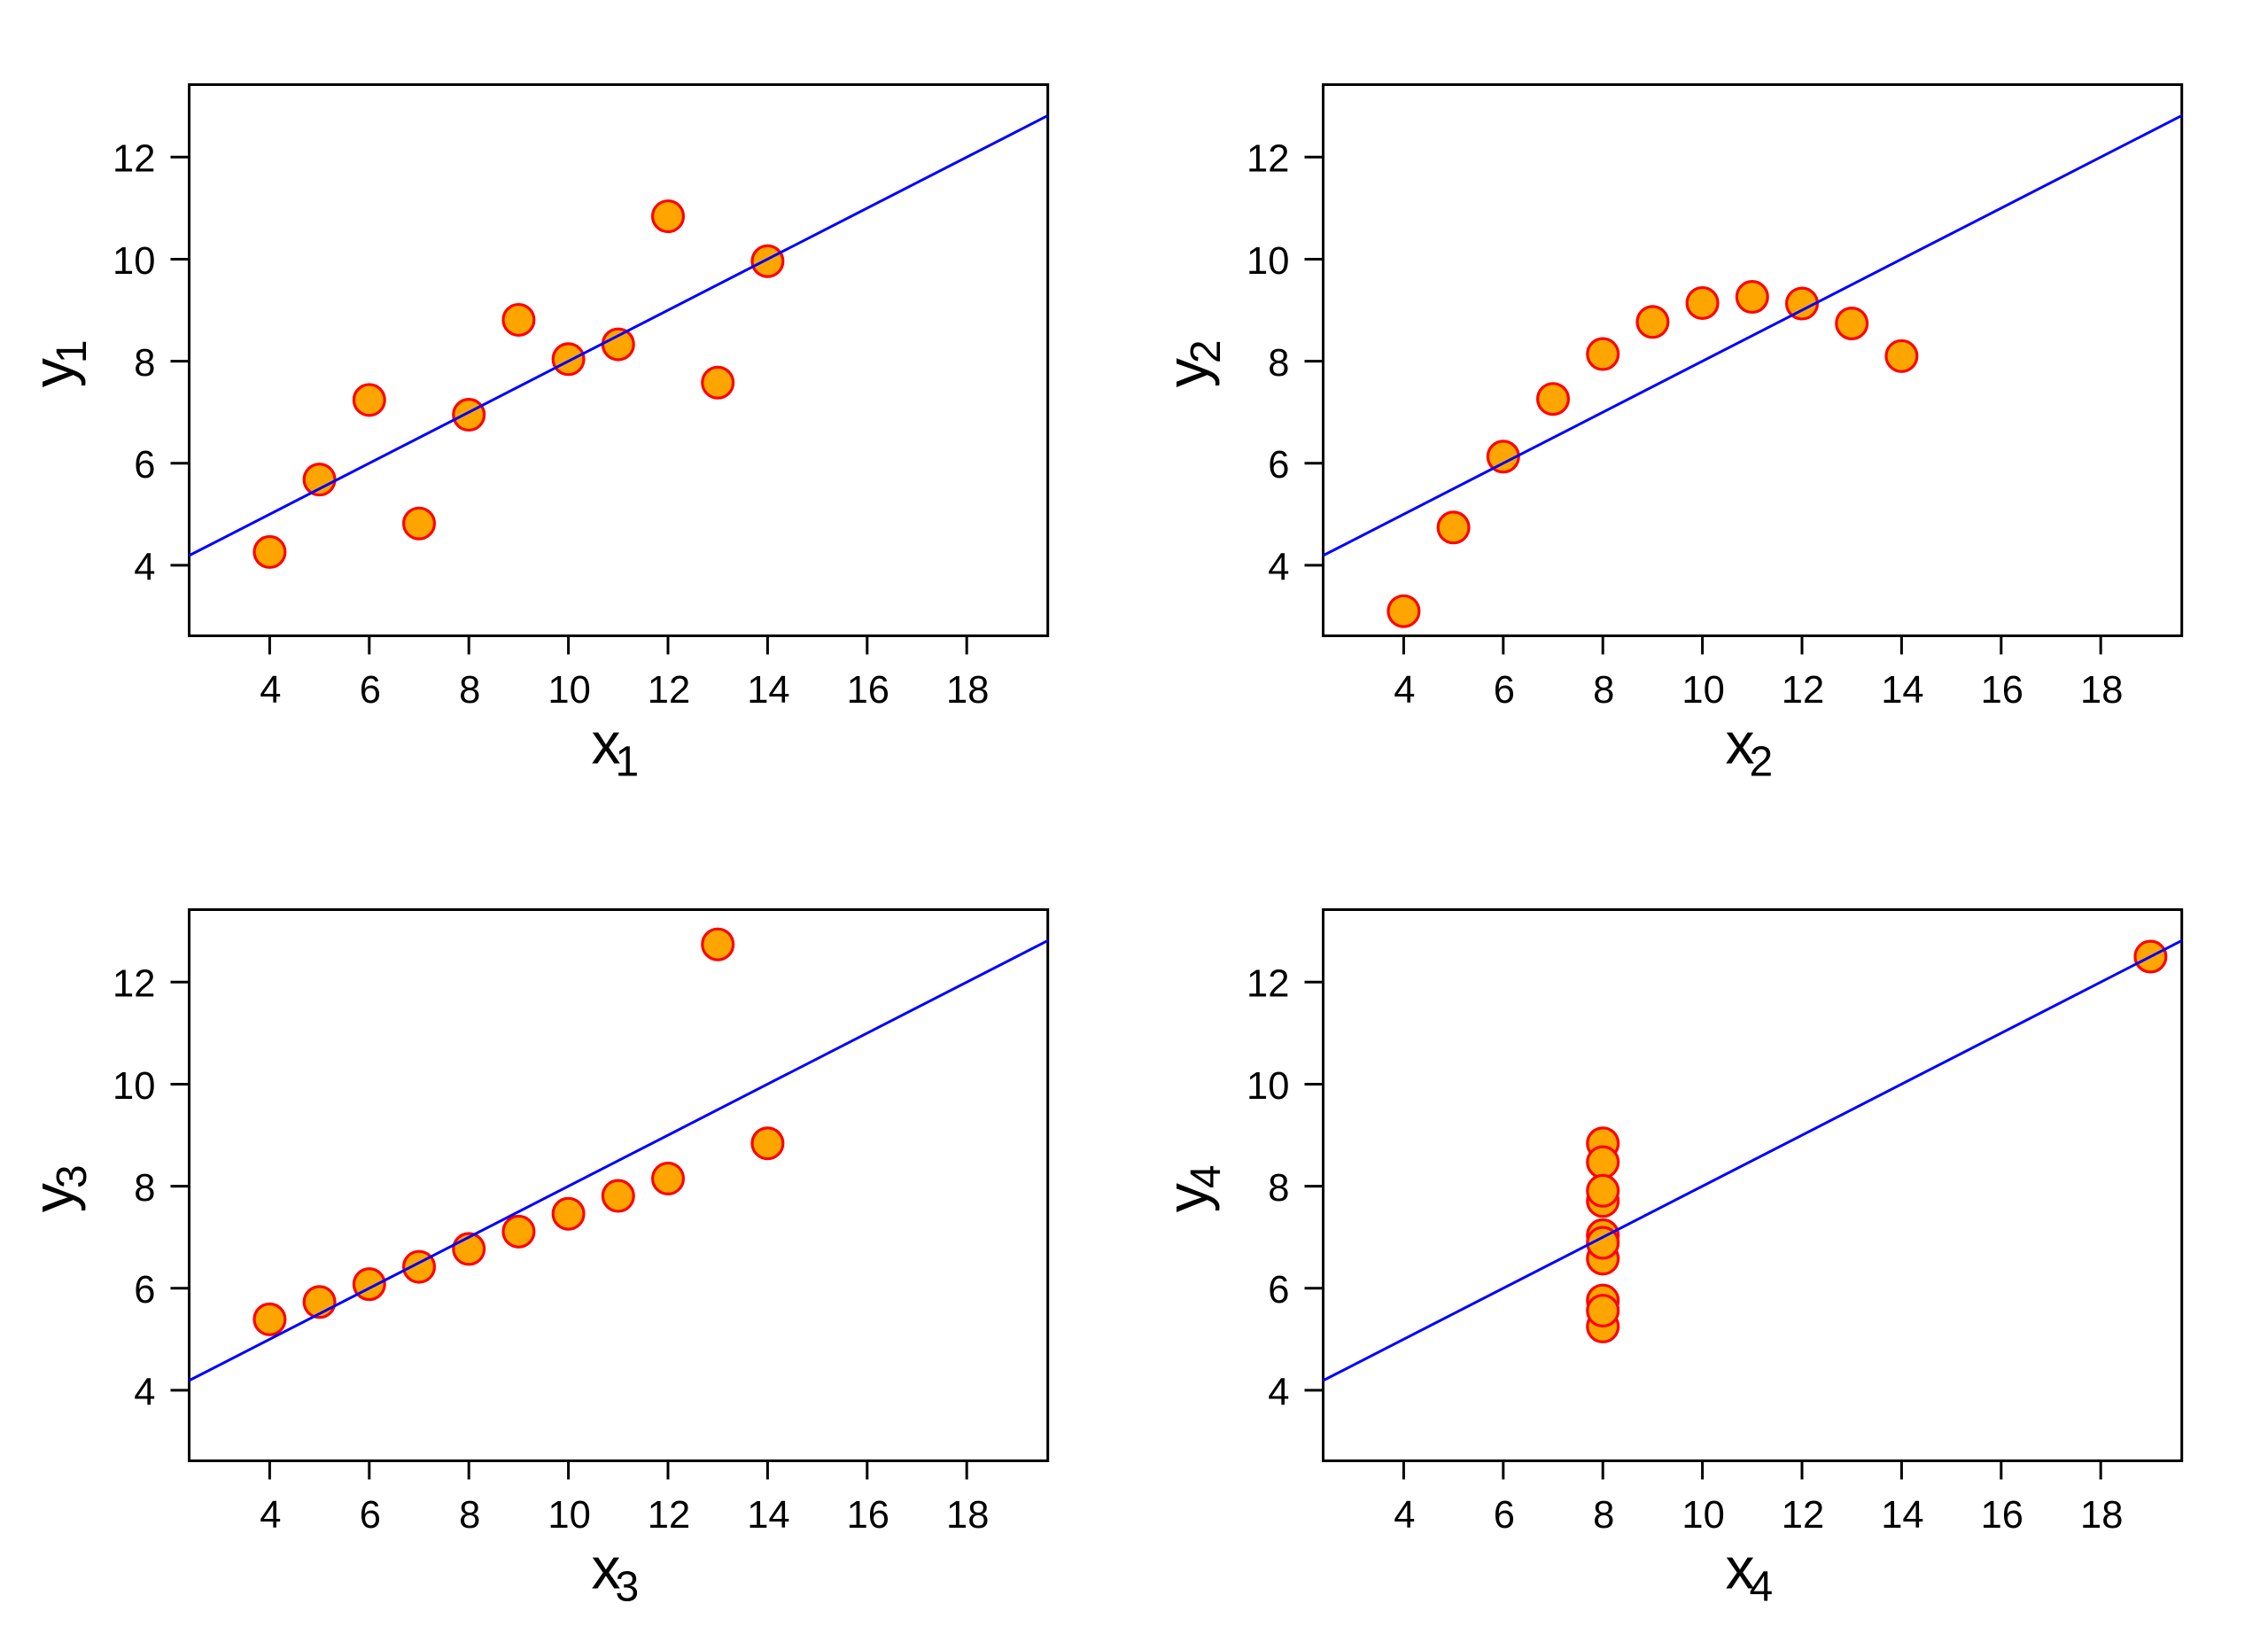  I want to click on svg-text: x4, so click(1750, 1573).